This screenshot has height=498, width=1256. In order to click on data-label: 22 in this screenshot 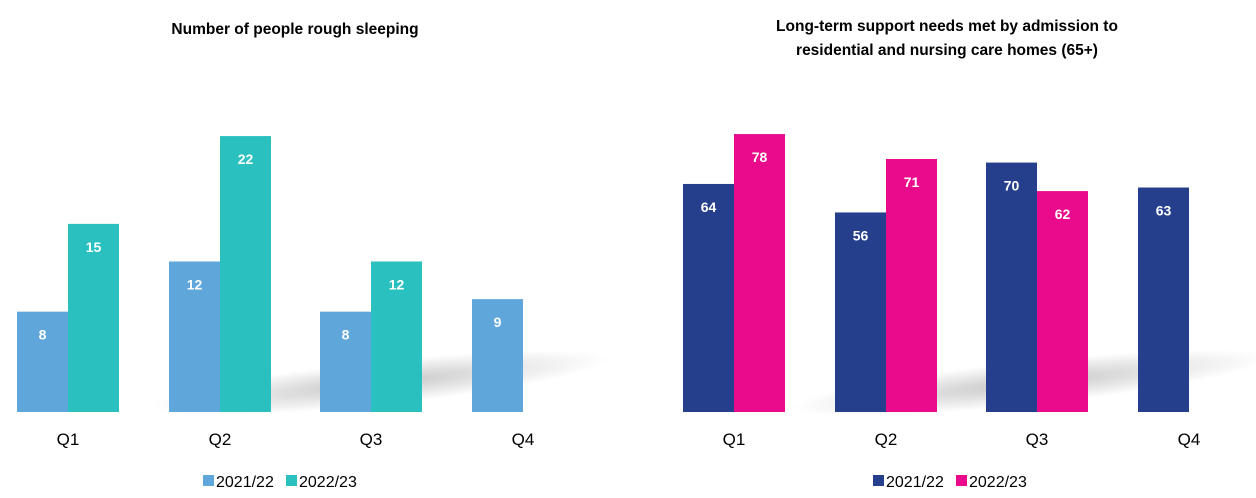, I will do `click(246, 159)`.